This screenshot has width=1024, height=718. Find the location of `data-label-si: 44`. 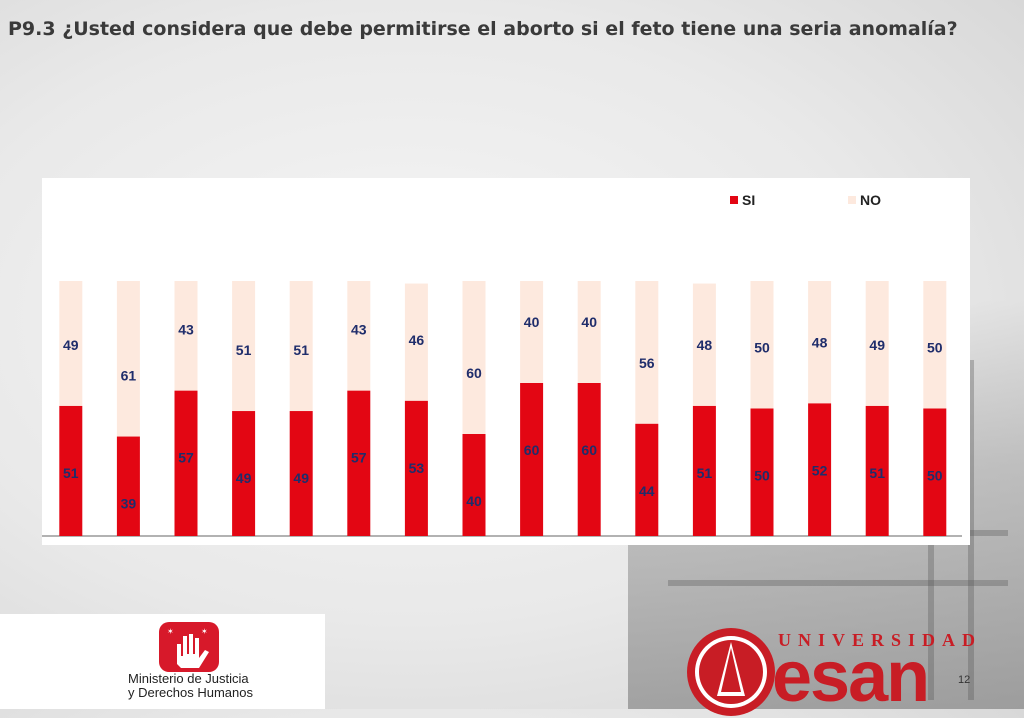

data-label-si: 44 is located at coordinates (647, 491).